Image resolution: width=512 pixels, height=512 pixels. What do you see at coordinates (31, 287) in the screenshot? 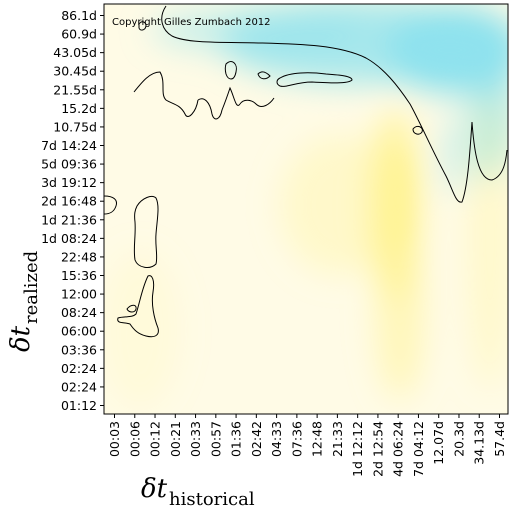
I see `y-axis-label-subscript: realized` at bounding box center [31, 287].